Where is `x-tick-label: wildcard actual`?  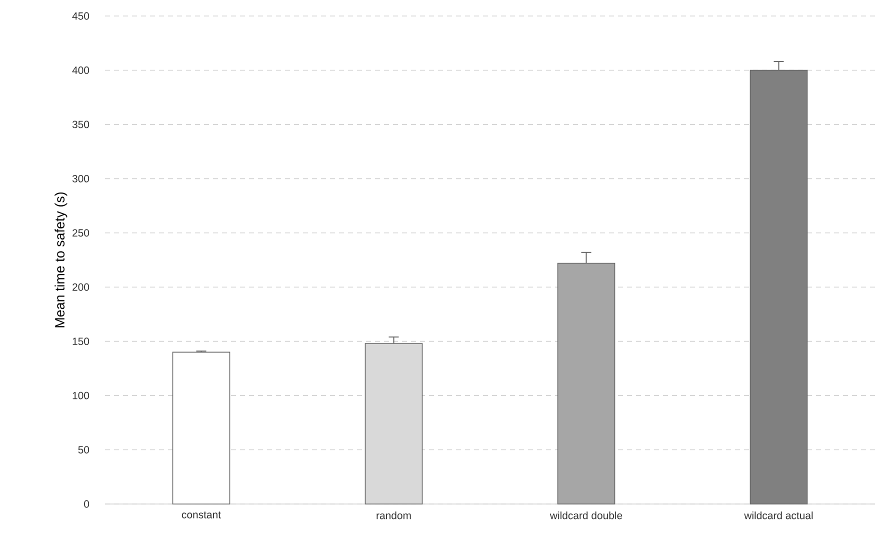
x-tick-label: wildcard actual is located at coordinates (778, 516).